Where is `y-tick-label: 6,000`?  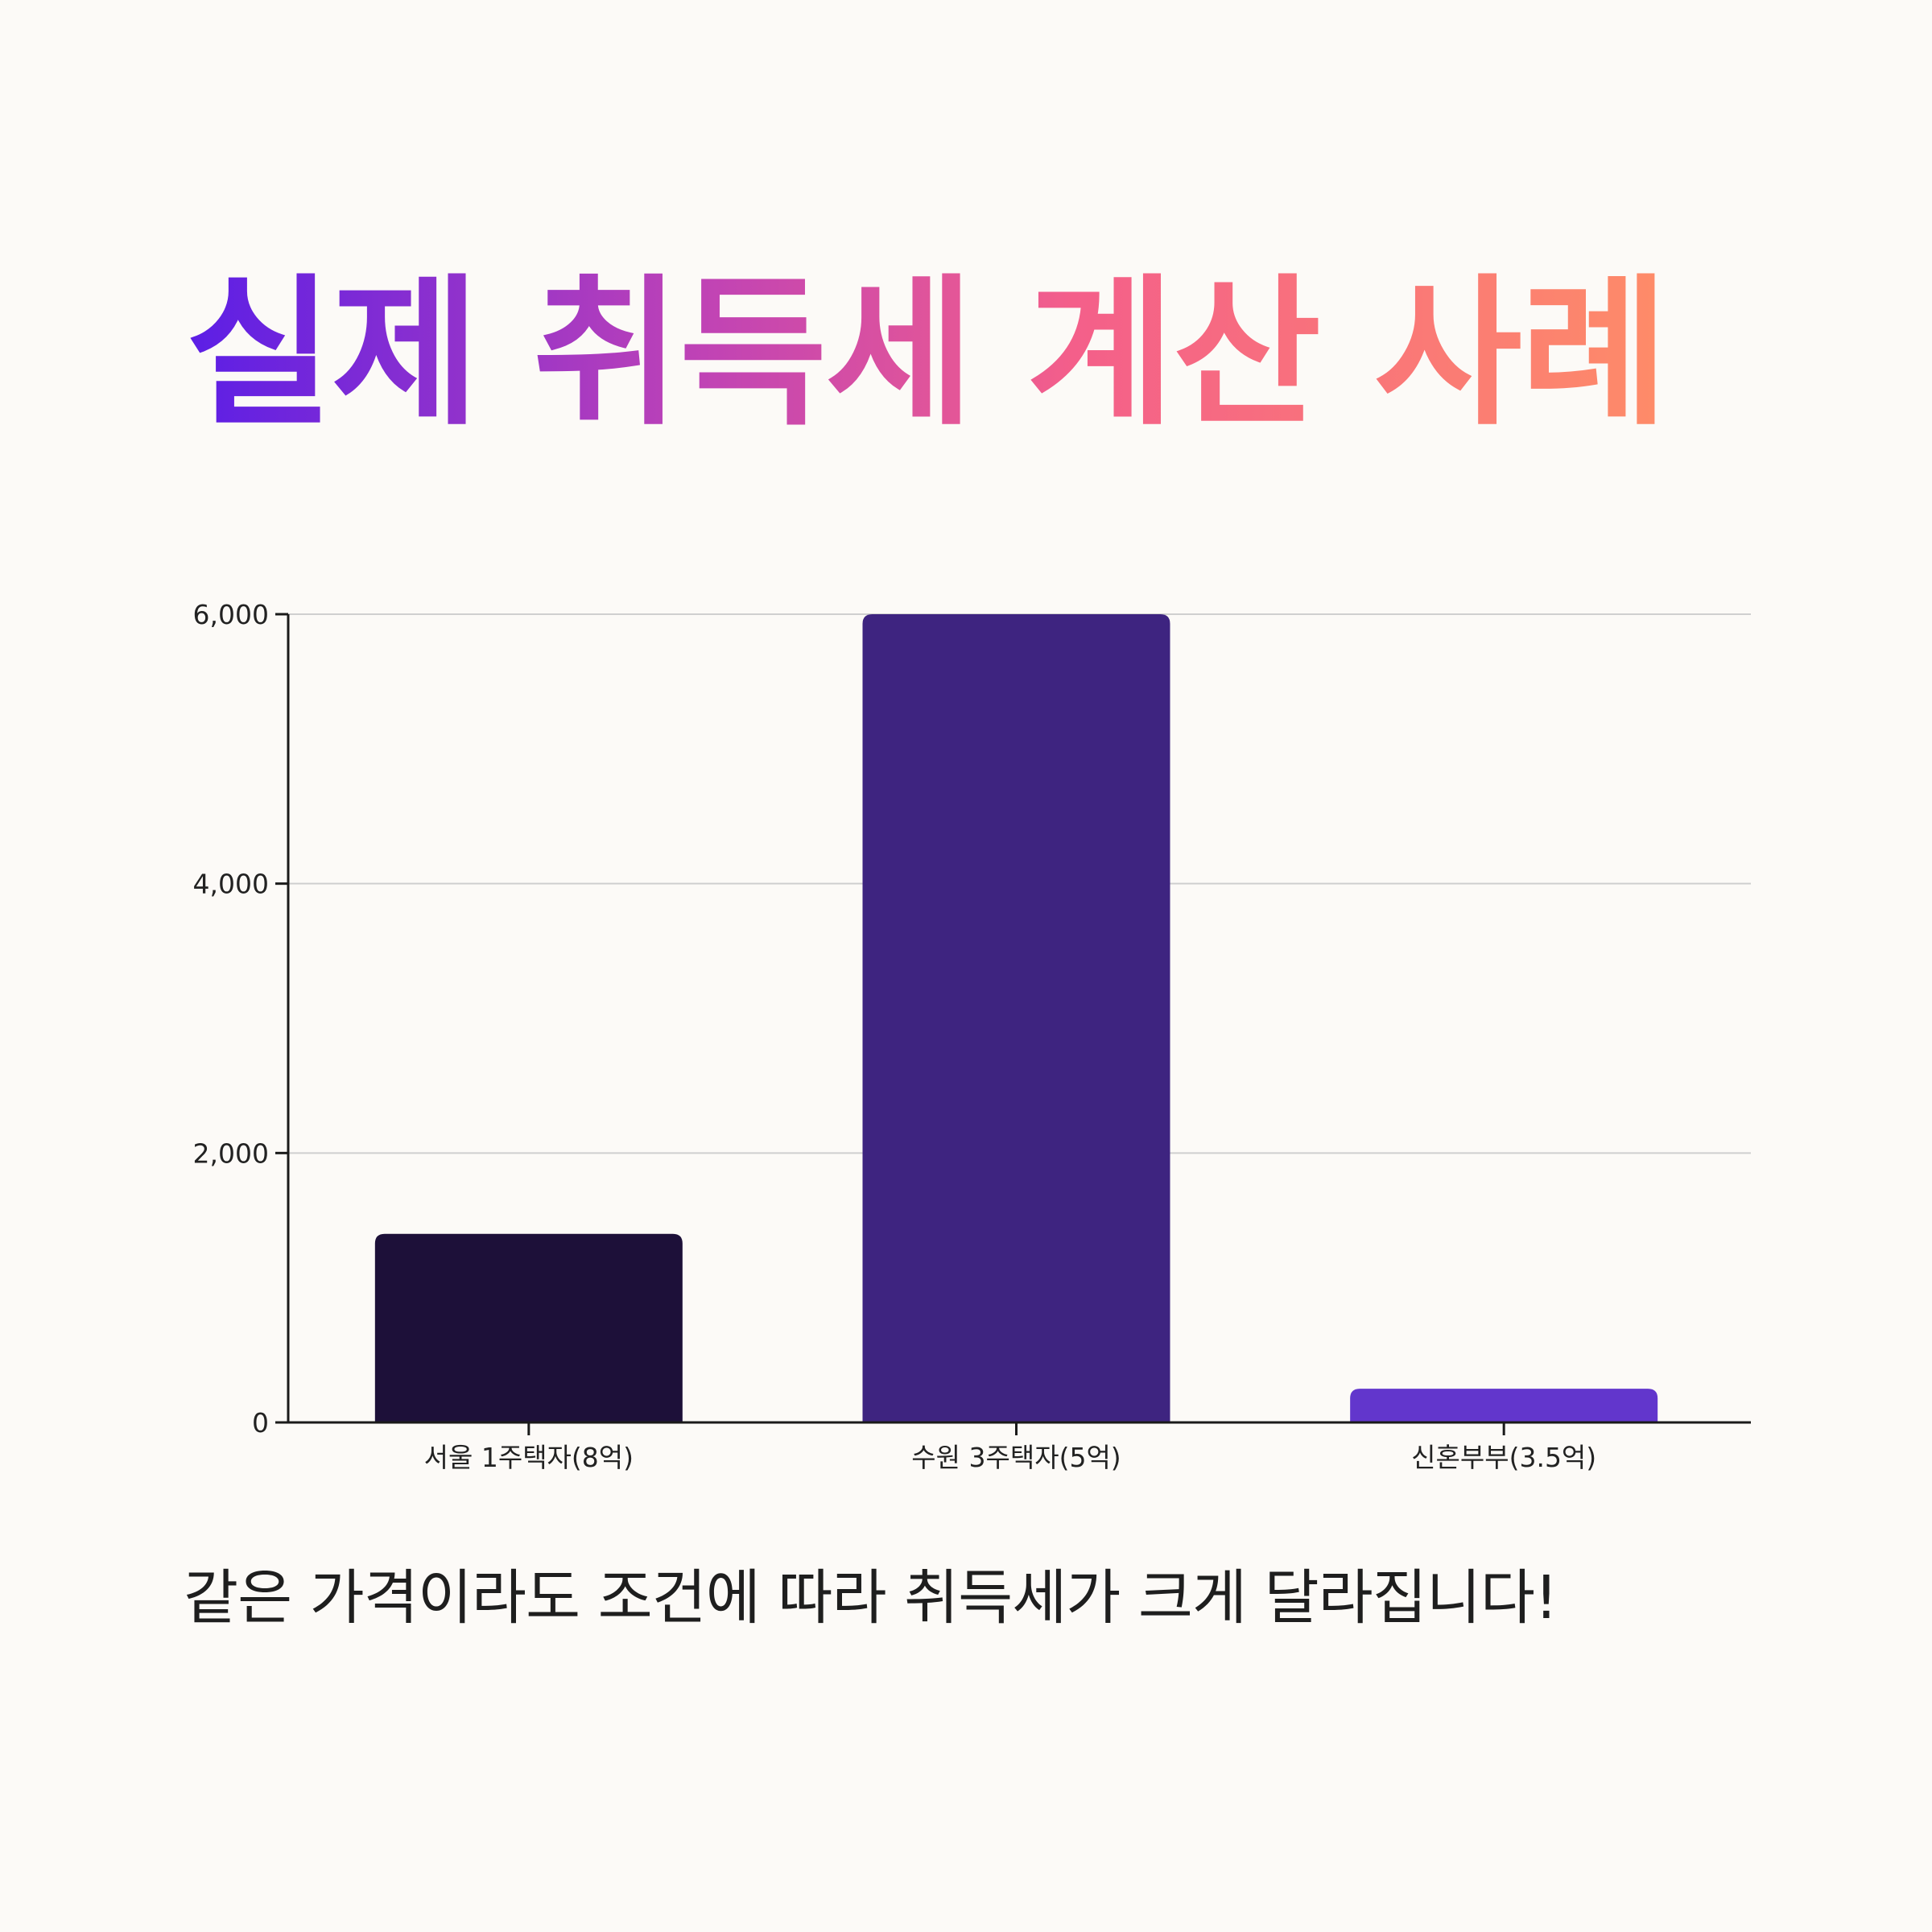
y-tick-label: 6,000 is located at coordinates (231, 614).